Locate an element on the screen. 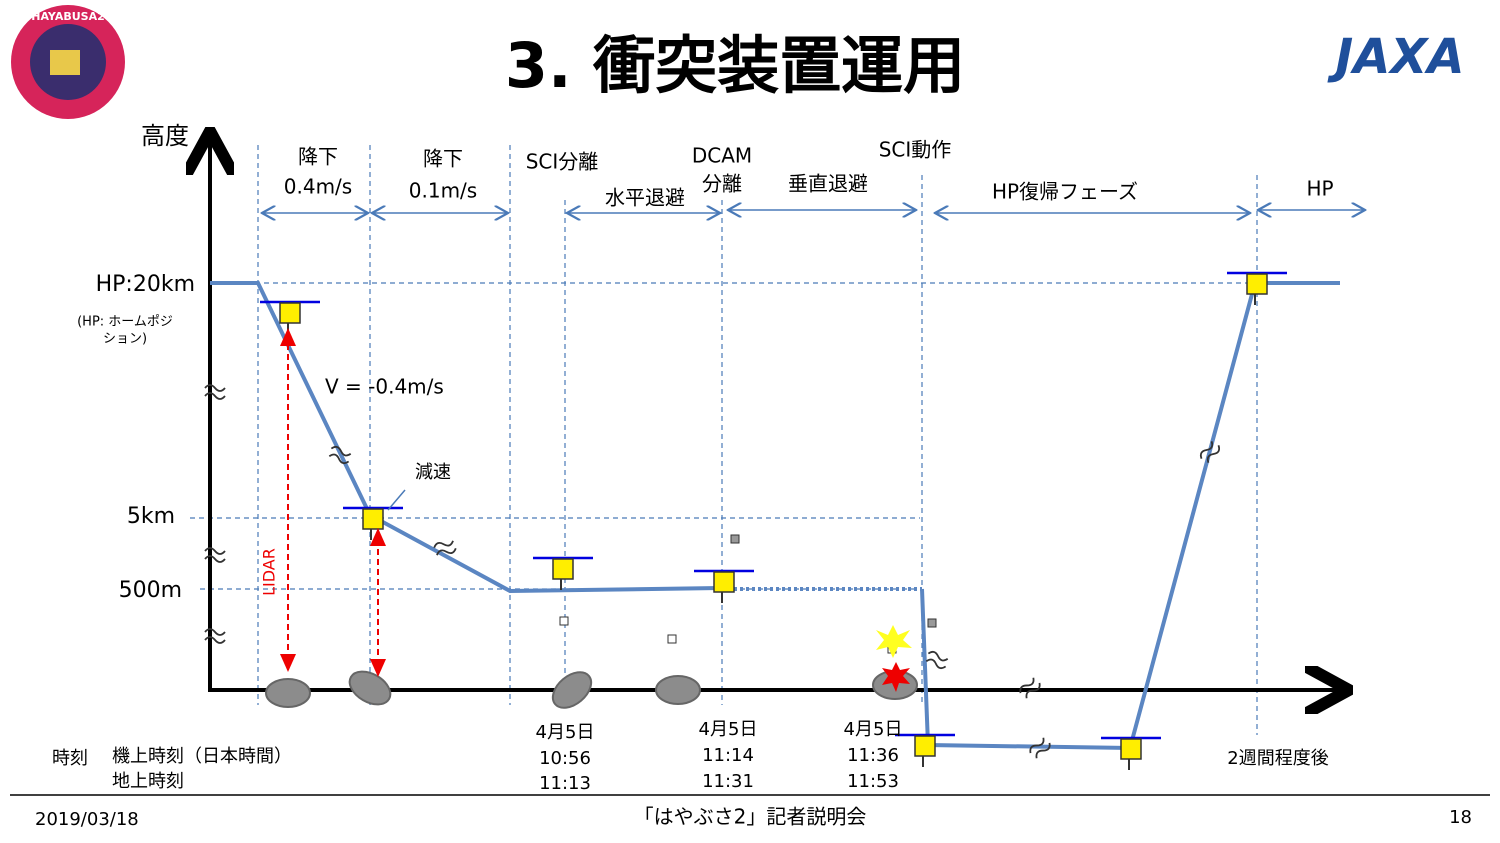 The height and width of the screenshot is (843, 1500). level-note: (HP: ホームポジ is located at coordinates (125, 322).